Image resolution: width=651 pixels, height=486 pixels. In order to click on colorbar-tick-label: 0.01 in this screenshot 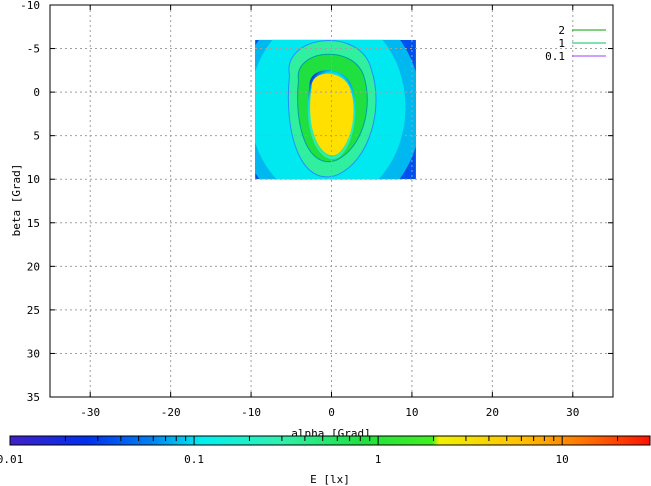, I will do `click(11, 459)`.